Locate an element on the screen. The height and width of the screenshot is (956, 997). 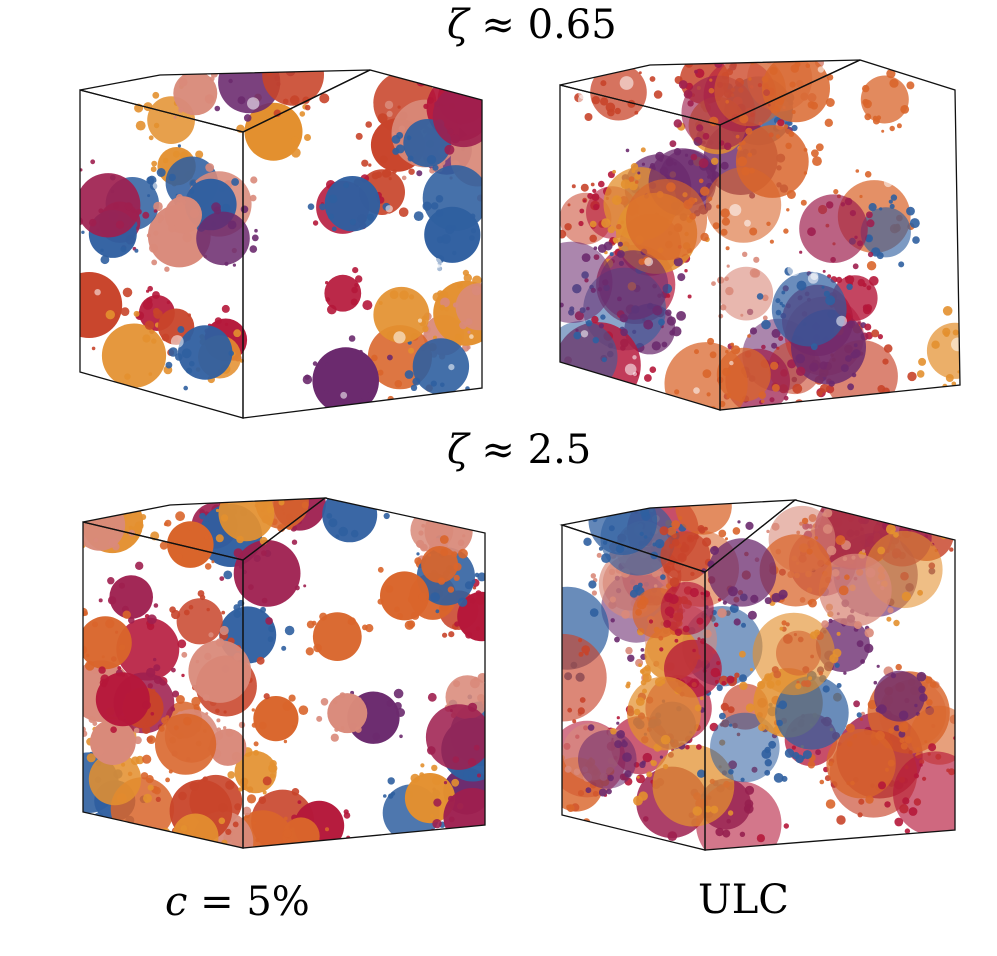
cube-snapshot-bottom-right is located at coordinates (757, 675).